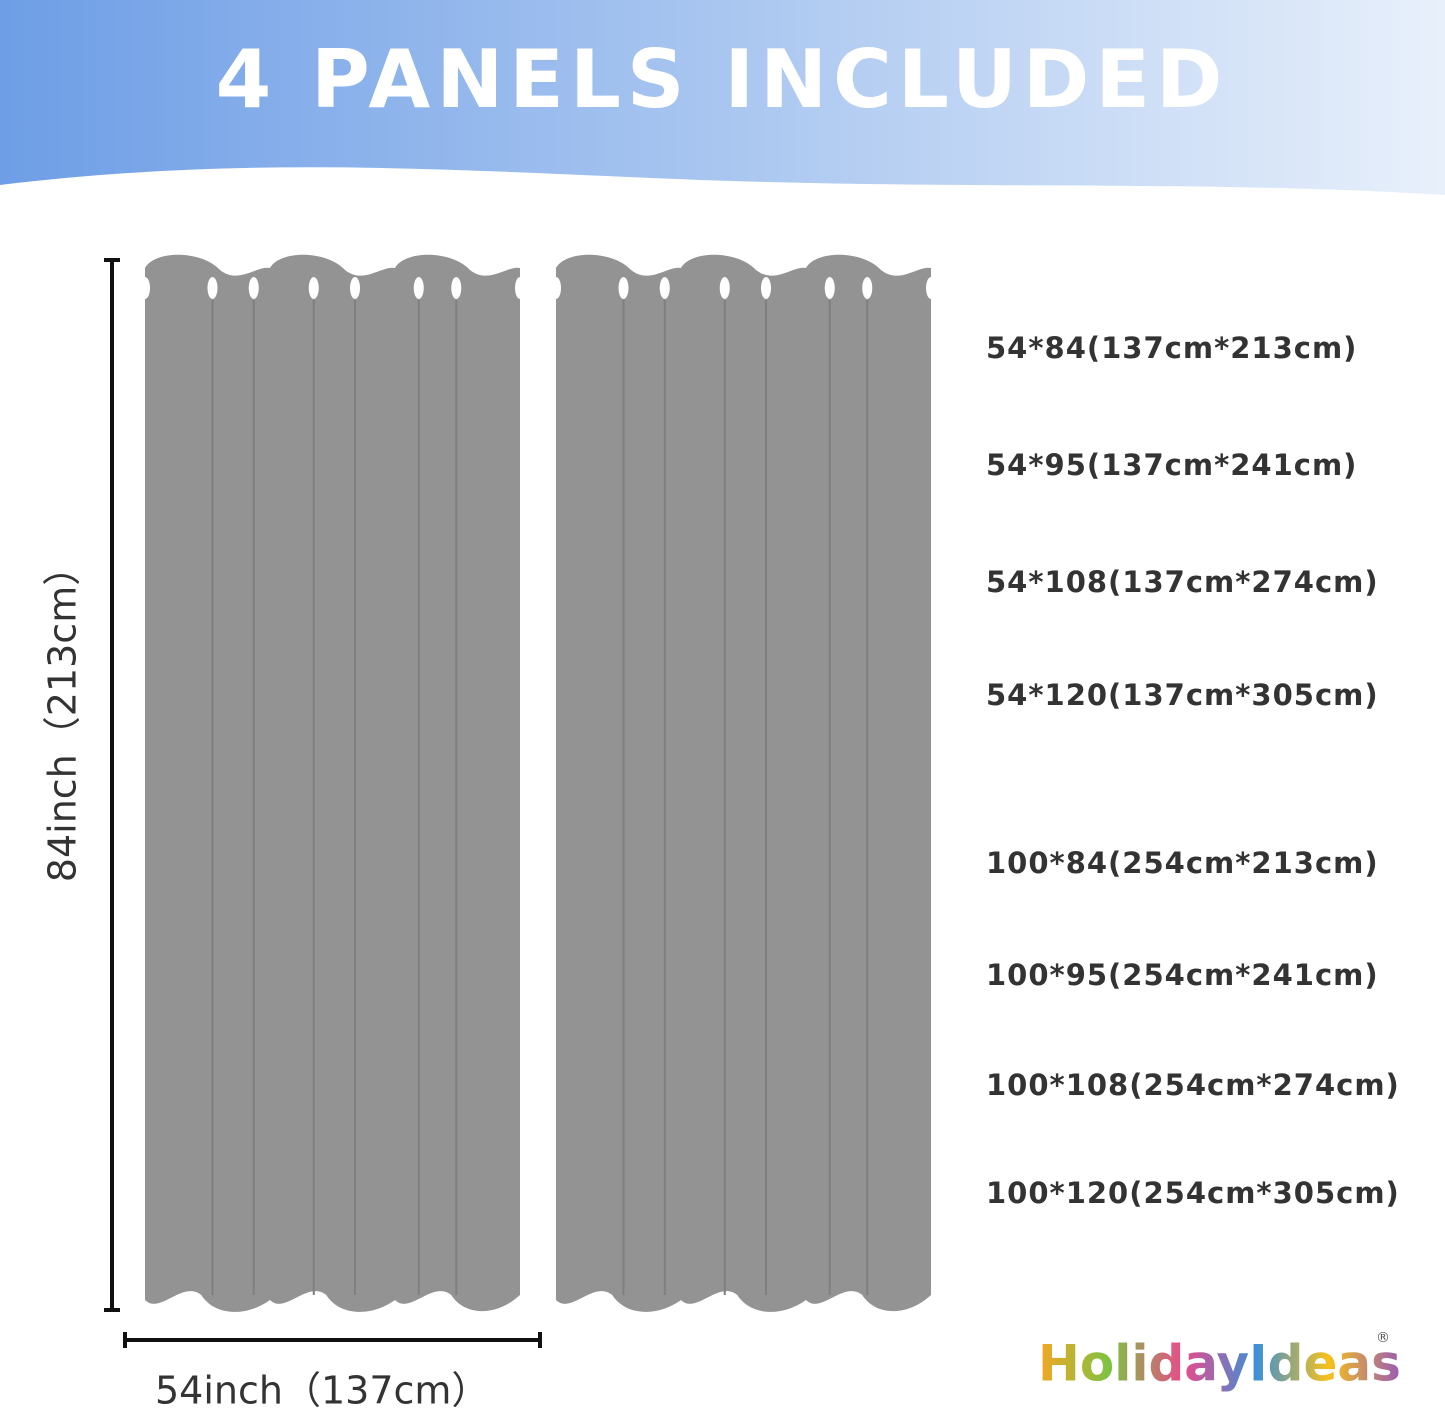 This screenshot has height=1416, width=1445. I want to click on title: 4 PANELS INCLUDED, so click(722, 79).